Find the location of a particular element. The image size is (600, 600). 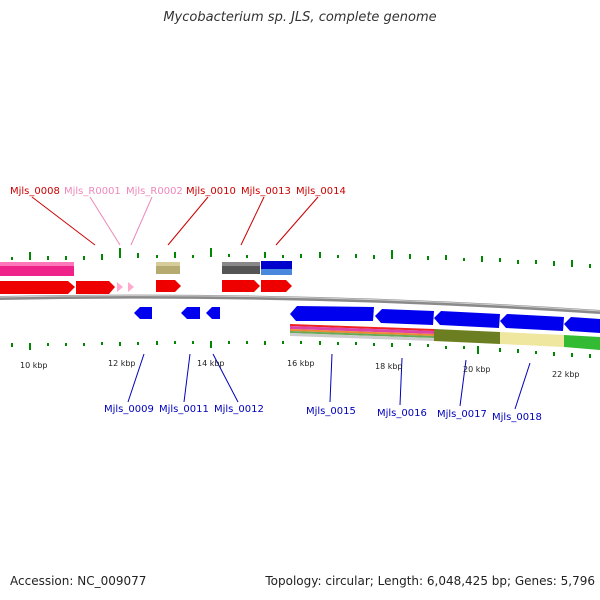

feature-block-lightblue is located at coordinates (276, 272).